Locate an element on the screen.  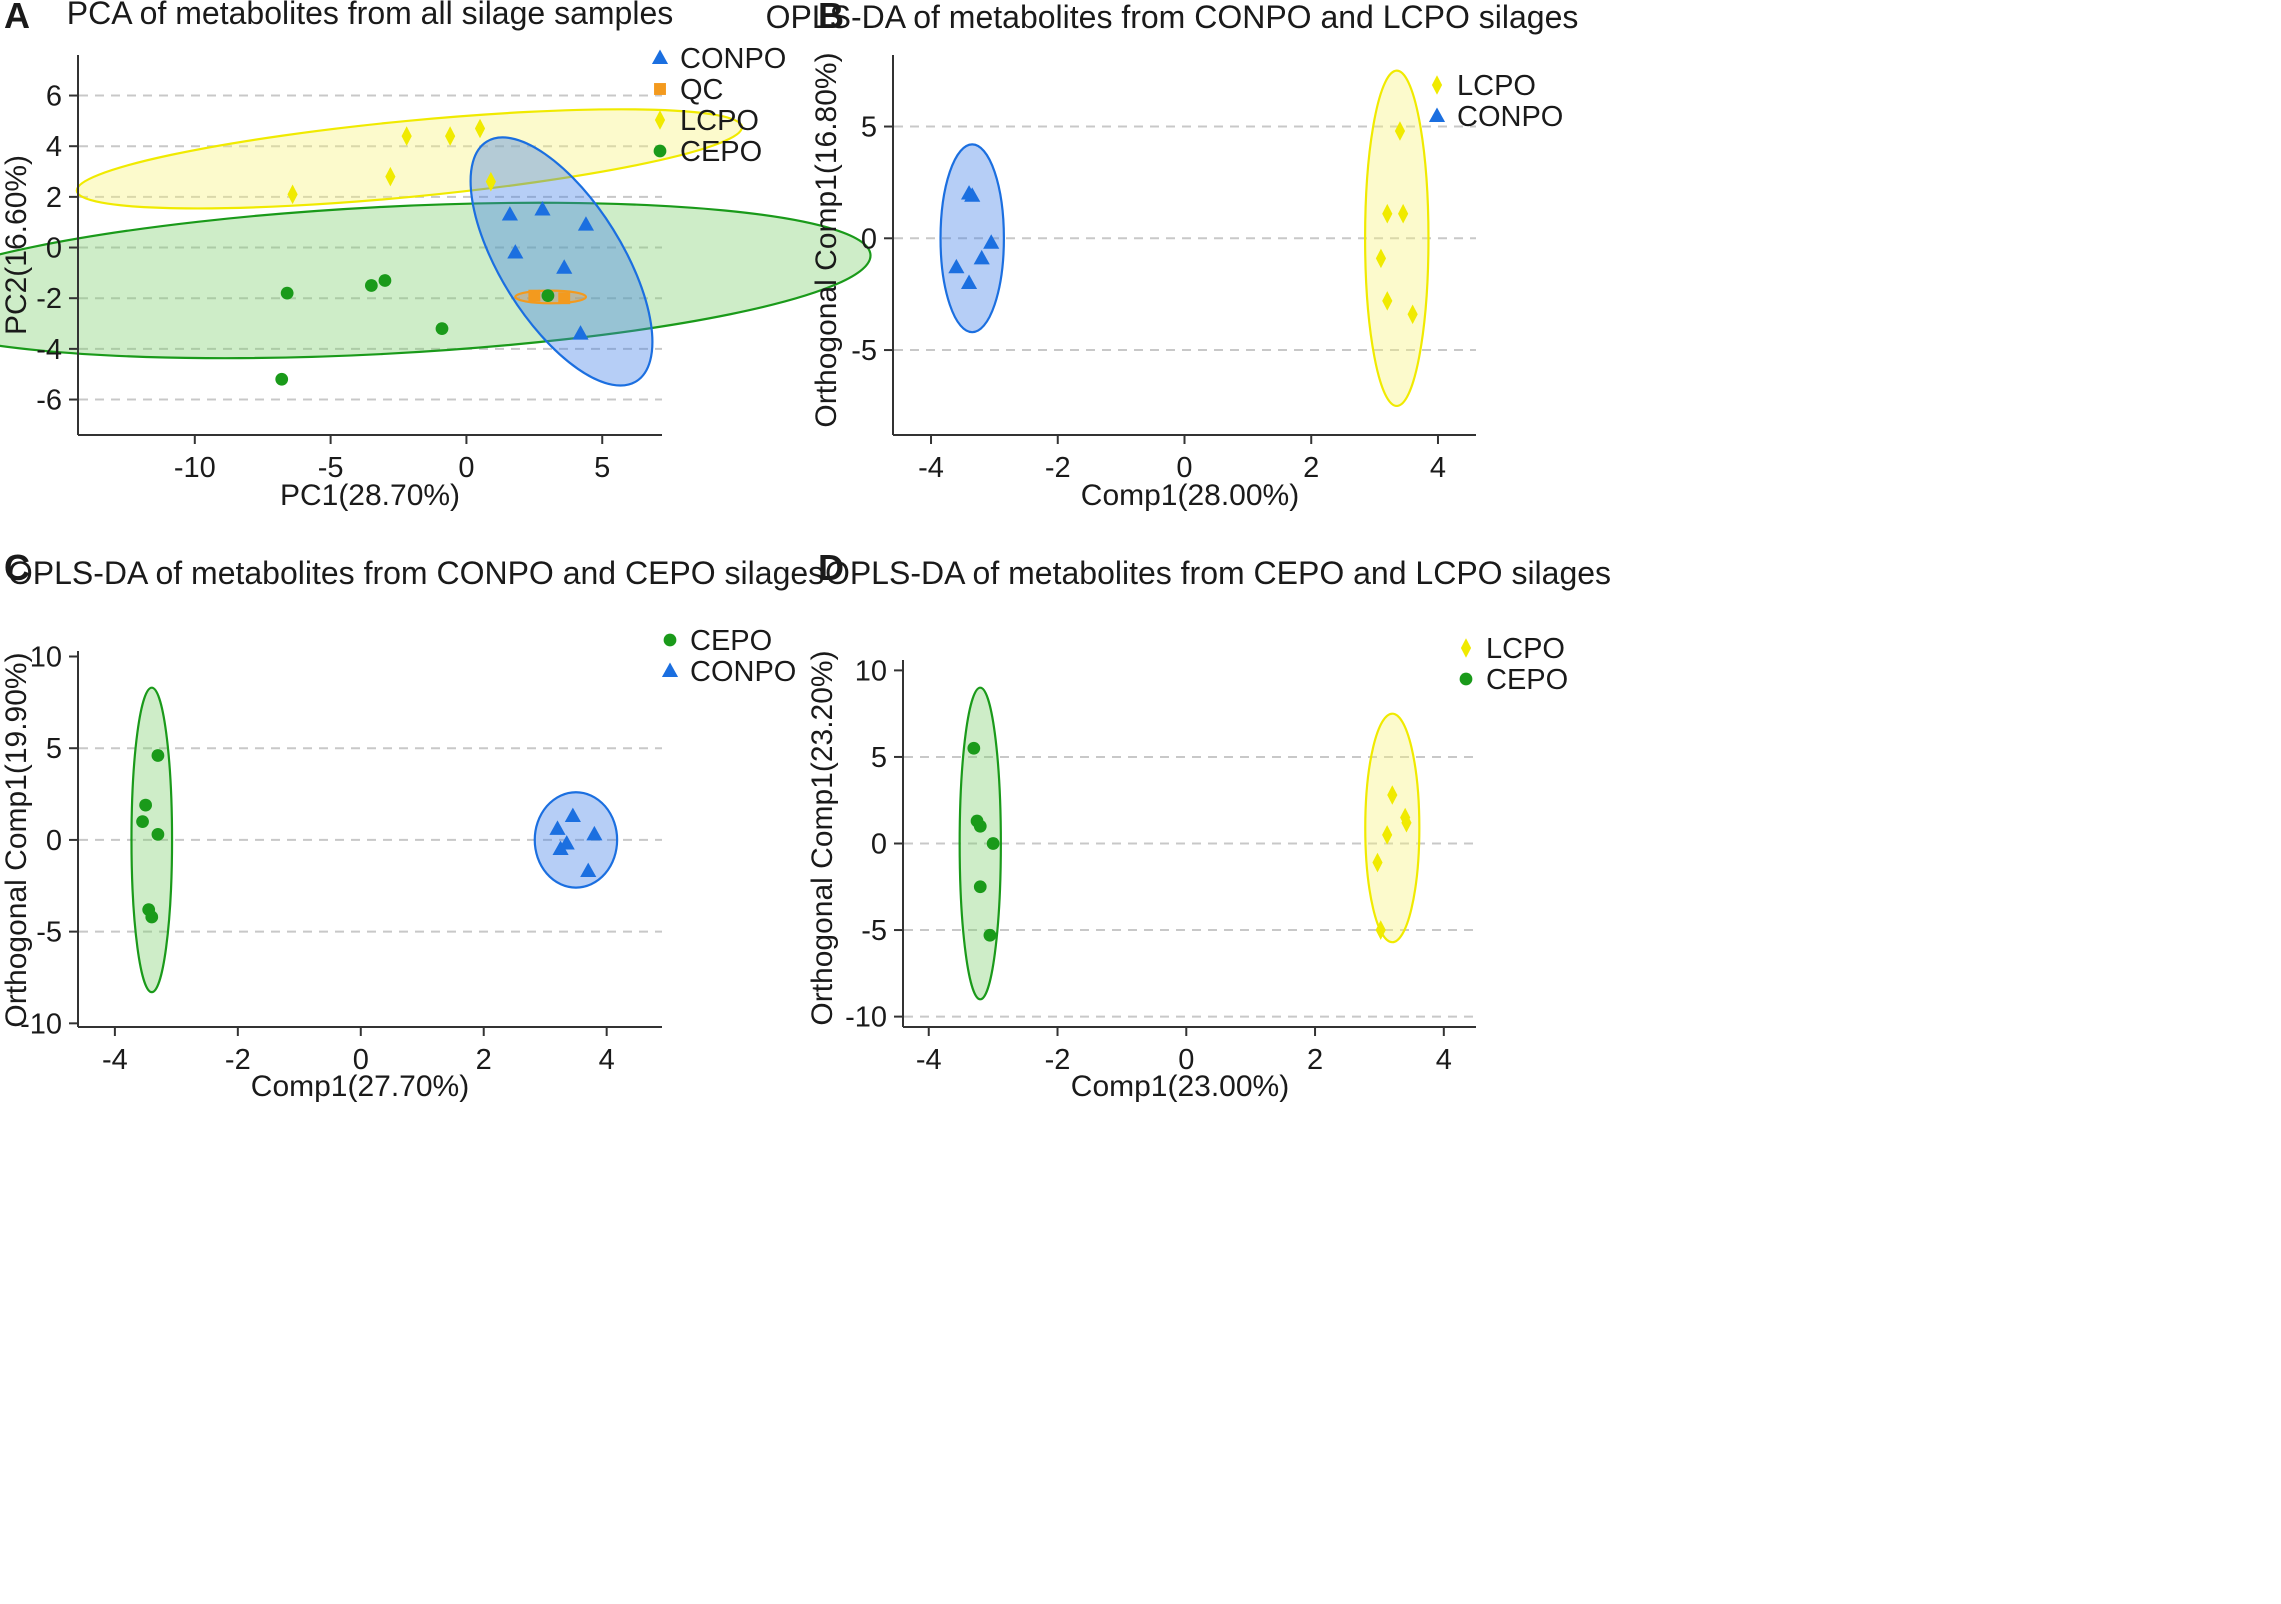
y-tick-label: -4 is located at coordinates (49, 350).